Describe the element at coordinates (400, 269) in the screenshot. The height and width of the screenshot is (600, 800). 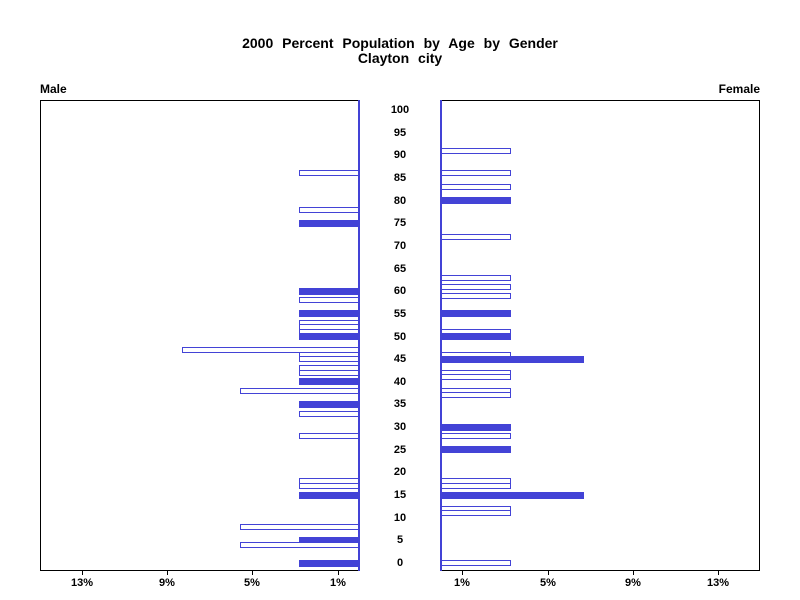
I see `y-axis-label-age-65: 65` at that location.